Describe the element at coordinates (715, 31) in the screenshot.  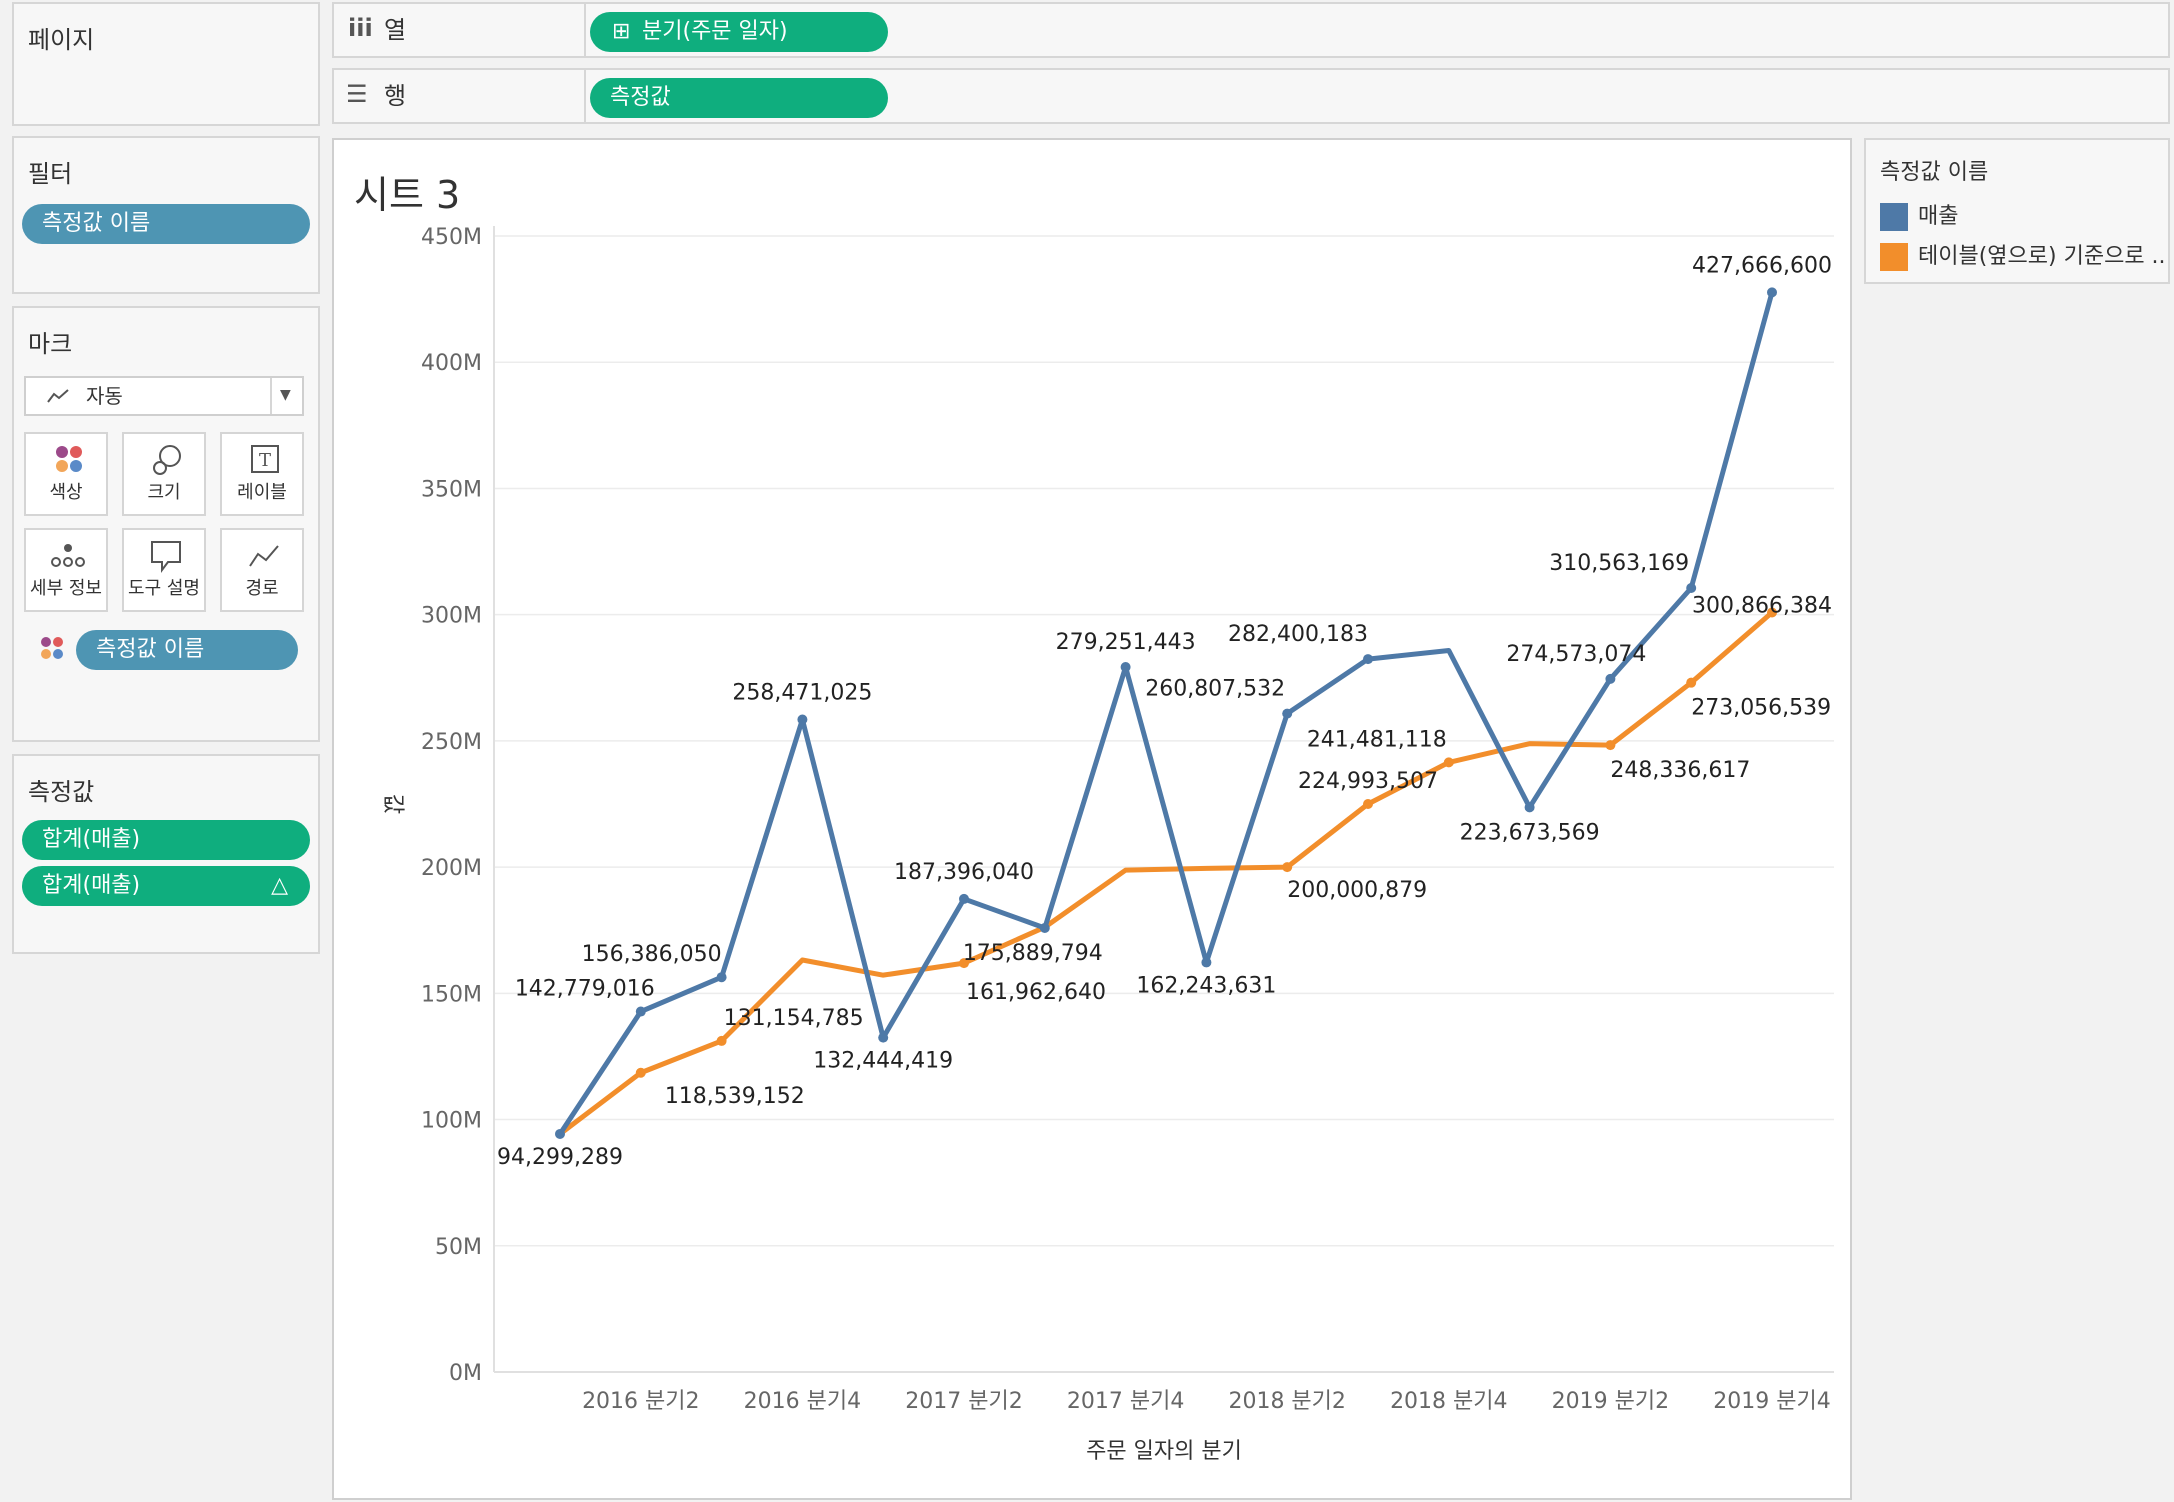
I see `columns-pill-label: 분기(주문 일자)` at that location.